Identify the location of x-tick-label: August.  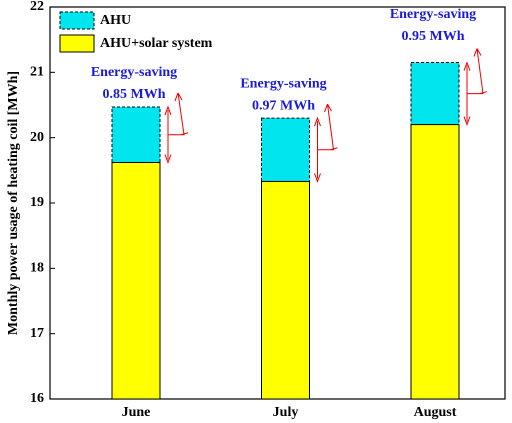
(435, 412).